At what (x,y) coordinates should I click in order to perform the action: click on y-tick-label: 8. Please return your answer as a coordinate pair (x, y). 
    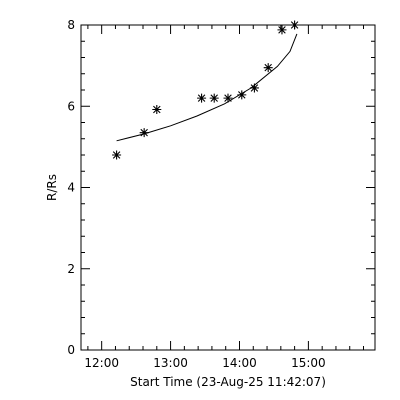
    Looking at the image, I should click on (71, 25).